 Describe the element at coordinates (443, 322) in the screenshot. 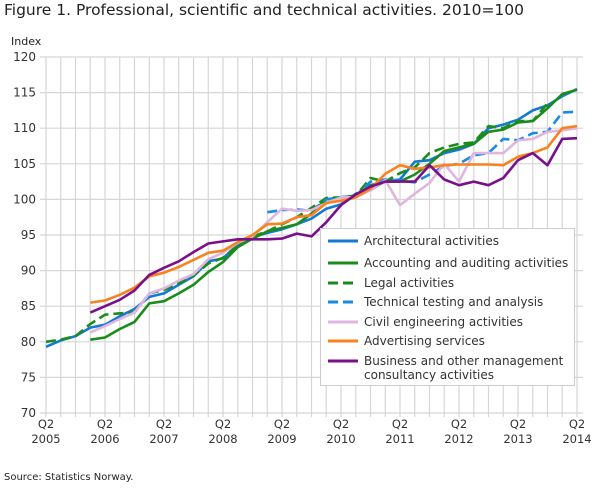

I see `legend-label: Civil engineering activities` at that location.